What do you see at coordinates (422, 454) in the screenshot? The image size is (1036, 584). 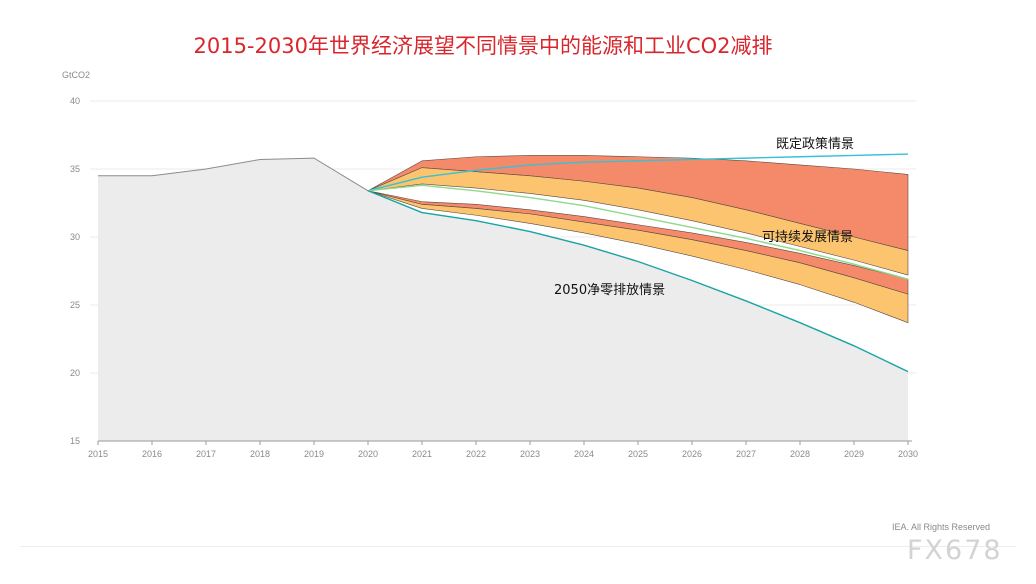 I see `x-tick-label: 2021` at bounding box center [422, 454].